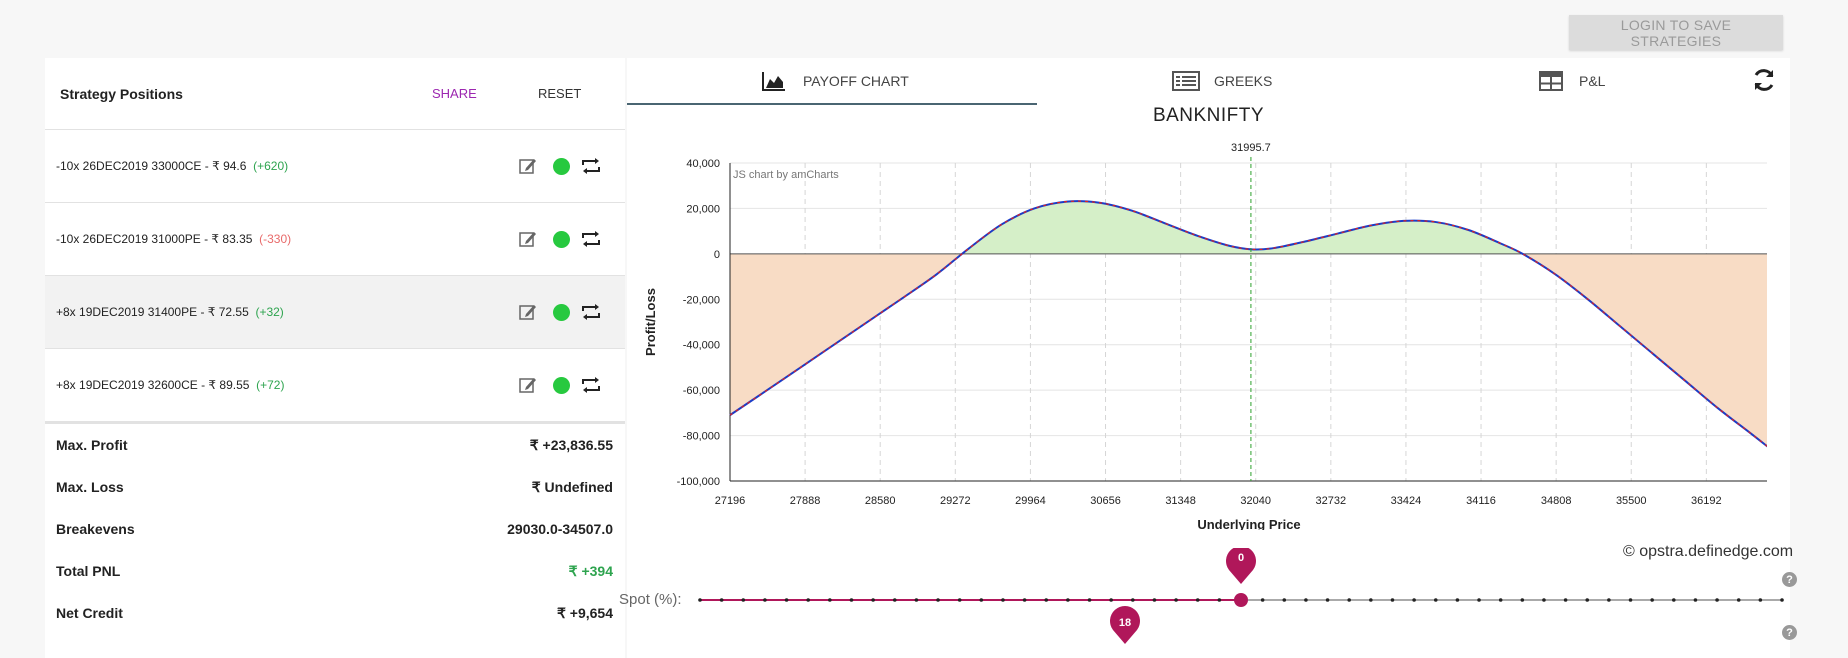  What do you see at coordinates (703, 164) in the screenshot?
I see `y-tick-label: 40,000` at bounding box center [703, 164].